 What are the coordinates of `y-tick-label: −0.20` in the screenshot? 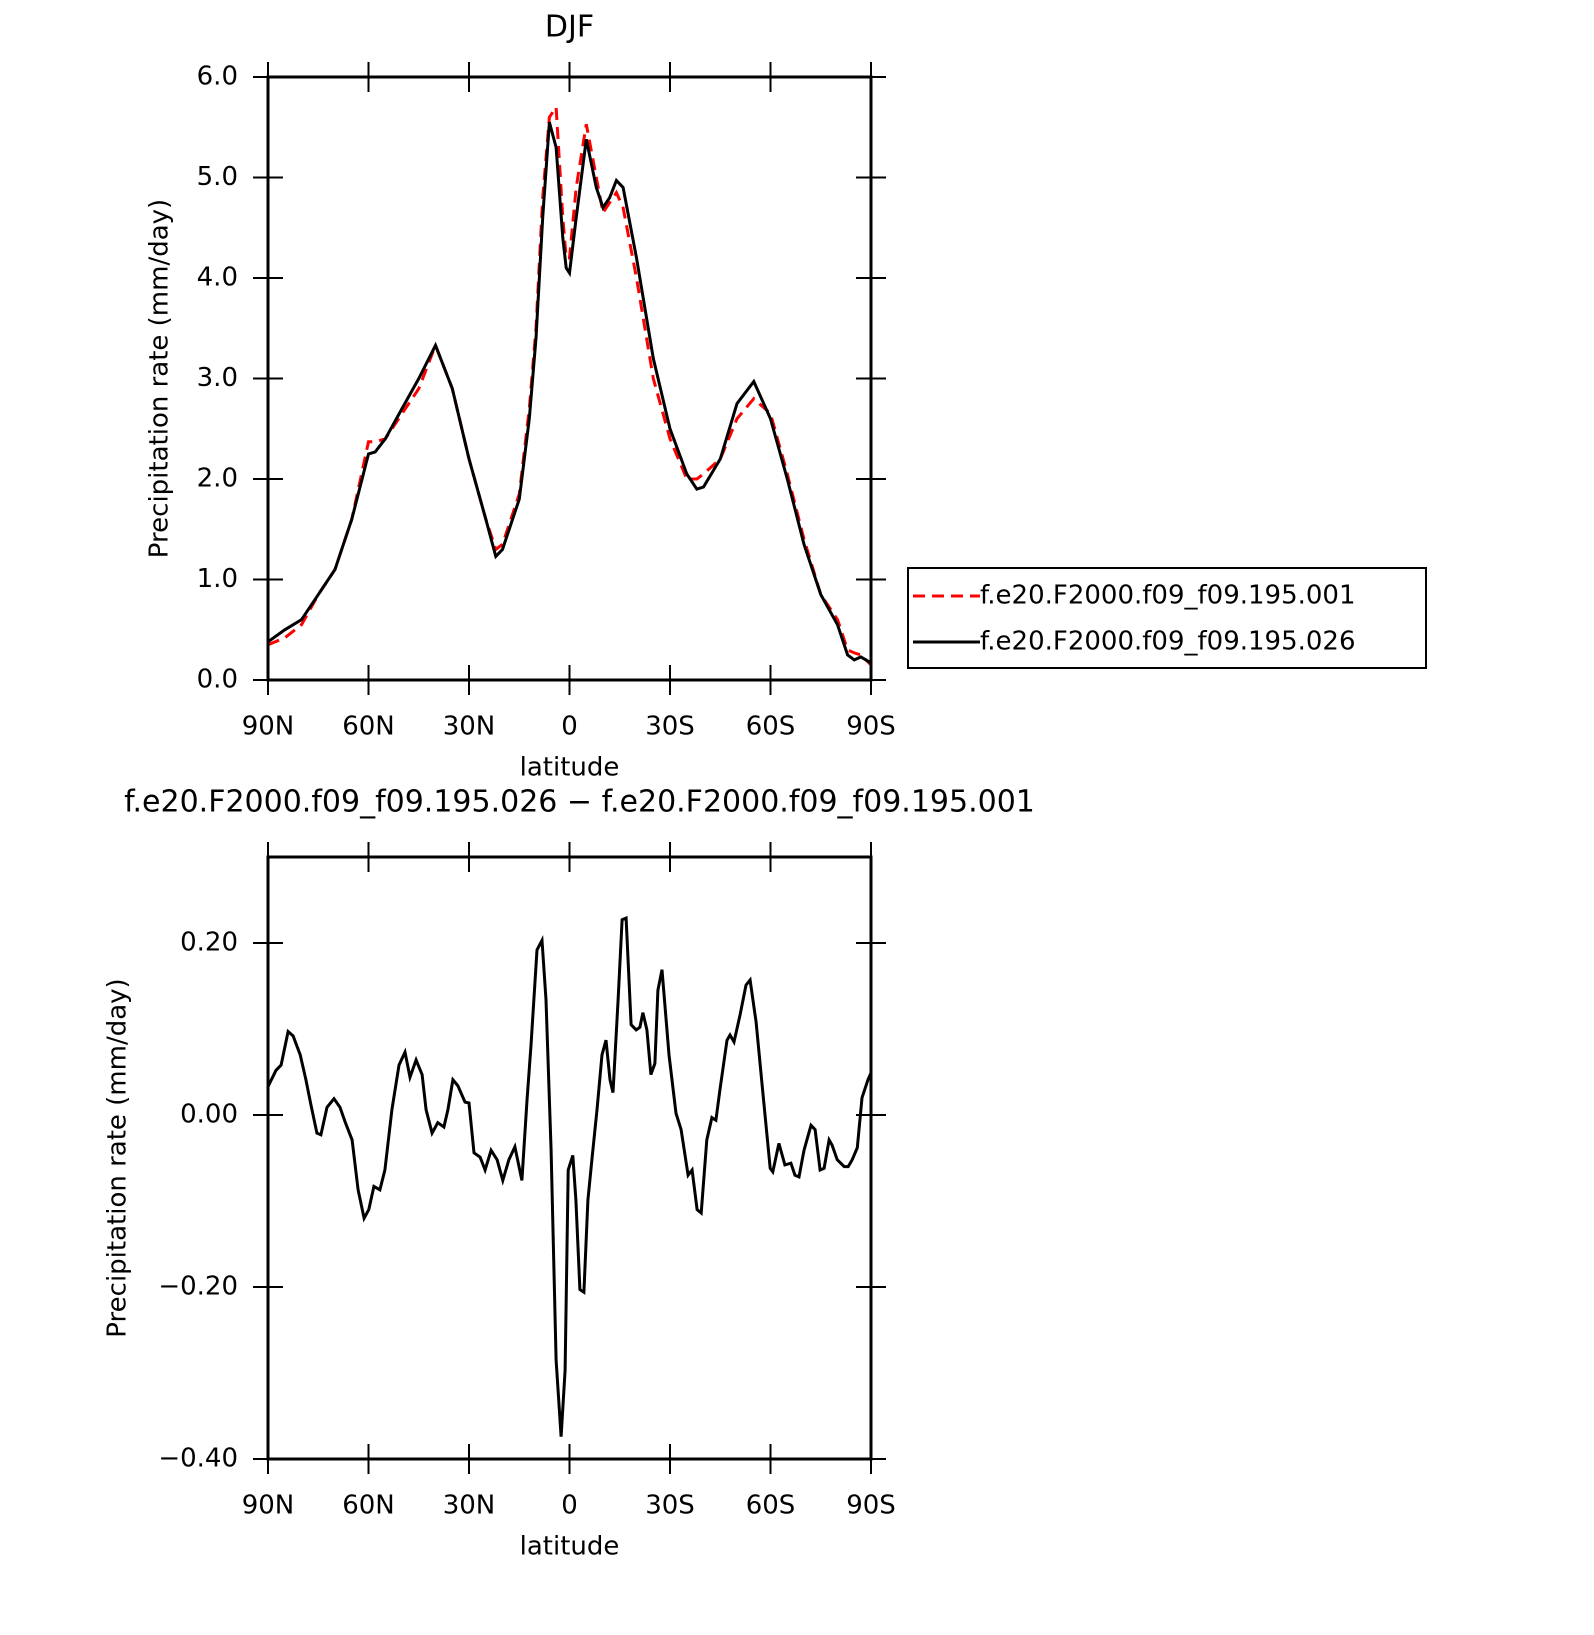 It's located at (198, 1287).